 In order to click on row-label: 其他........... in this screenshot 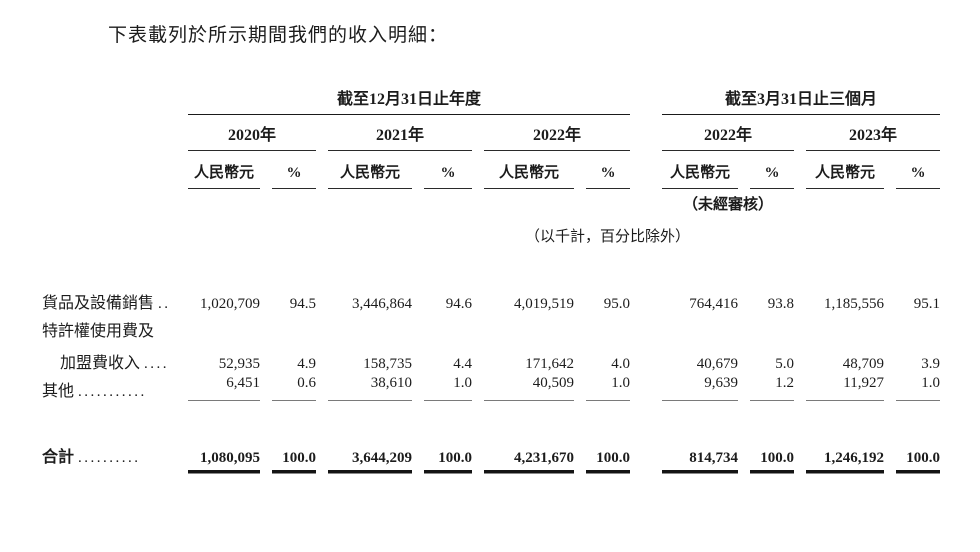, I will do `click(109, 389)`.